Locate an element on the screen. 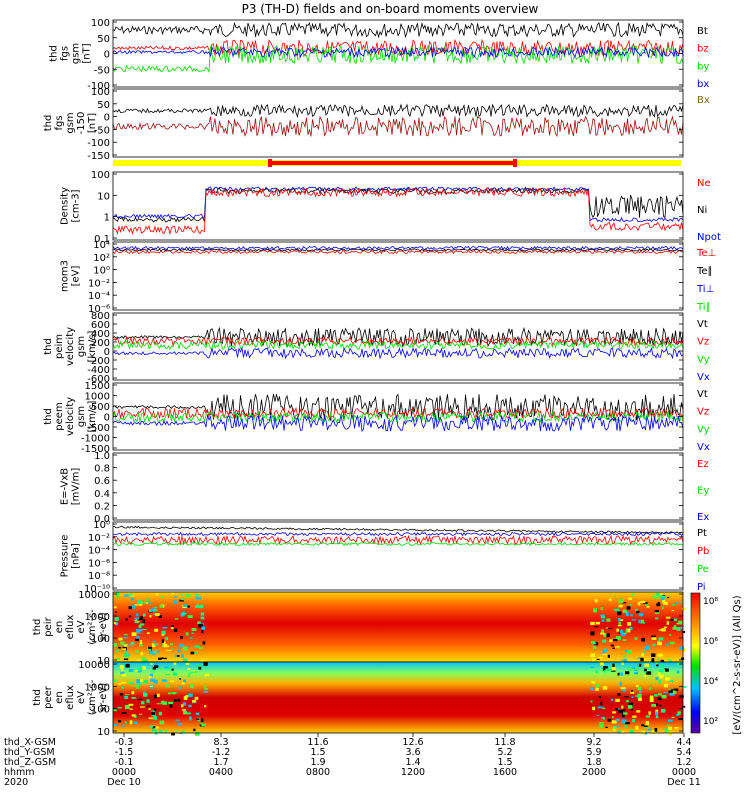 Image resolution: width=750 pixels, height=800 pixels. peim-ylabel-line: gsm is located at coordinates (81, 346).